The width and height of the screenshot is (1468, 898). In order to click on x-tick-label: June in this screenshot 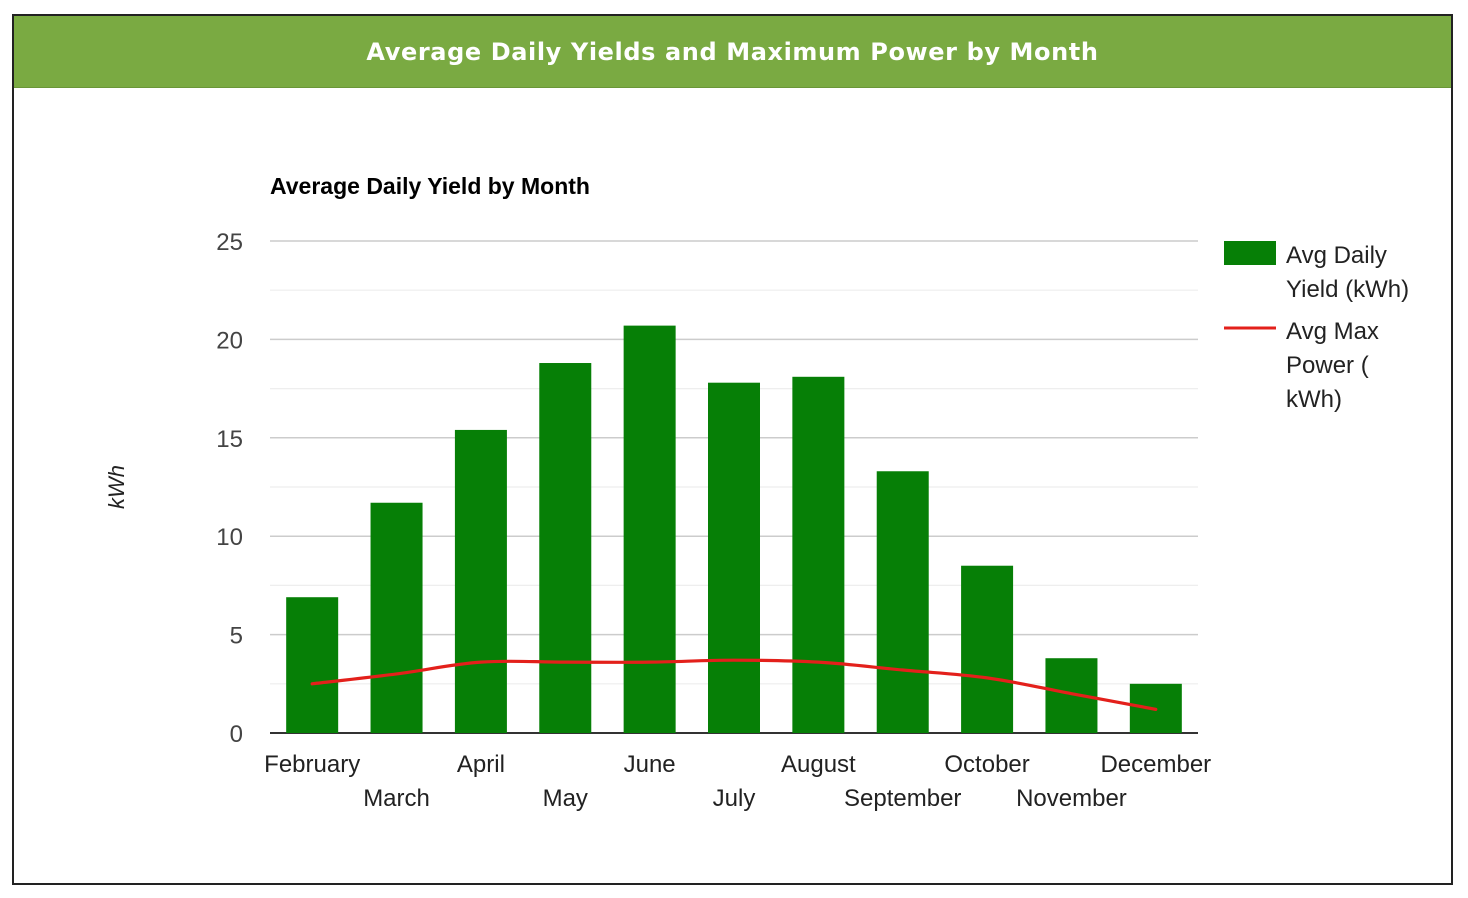, I will do `click(650, 764)`.